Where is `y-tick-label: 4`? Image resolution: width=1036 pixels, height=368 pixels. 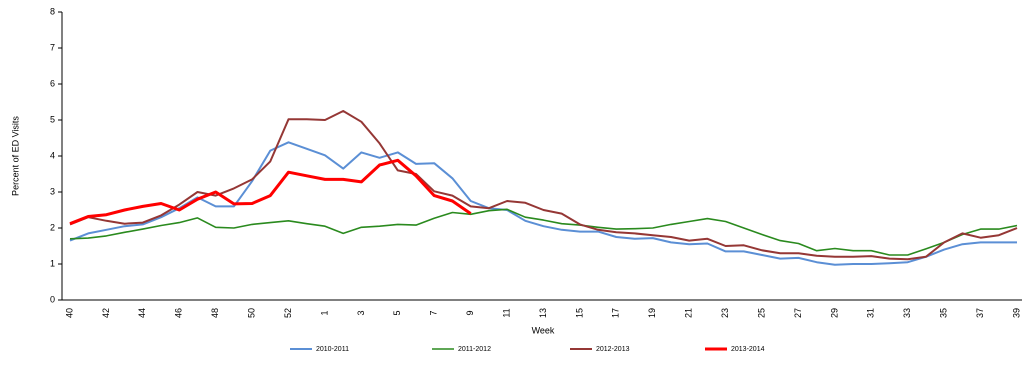 y-tick-label: 4 is located at coordinates (52, 155).